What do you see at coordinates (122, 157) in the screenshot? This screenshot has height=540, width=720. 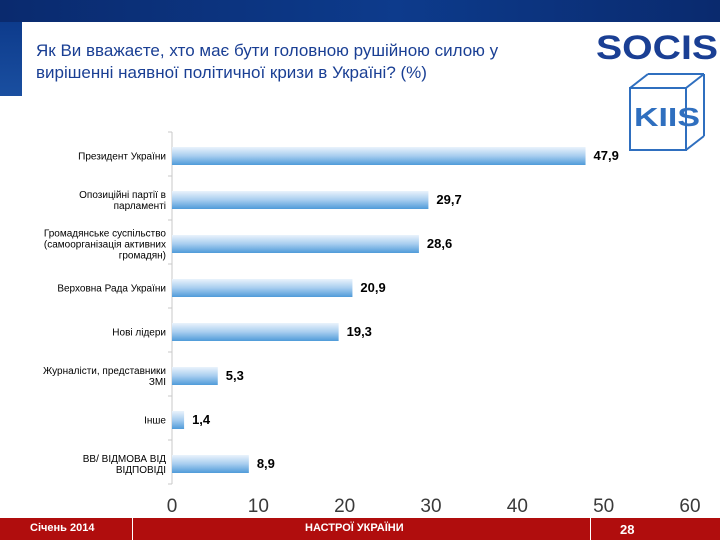 I see `category-label: Президент України` at bounding box center [122, 157].